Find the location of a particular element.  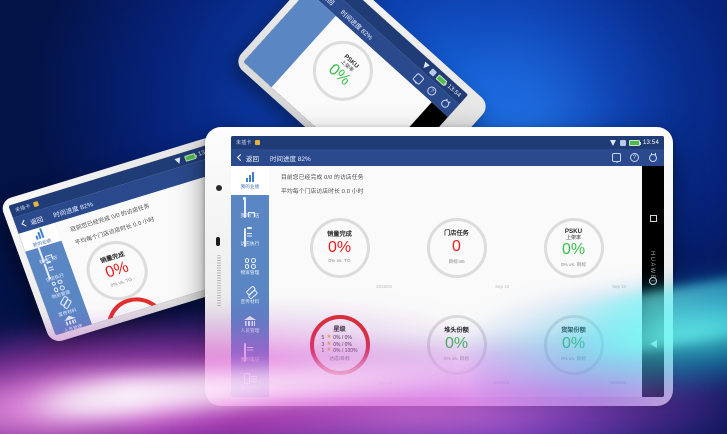

sidebar-item-label-3: 物资管理 is located at coordinates (250, 273).